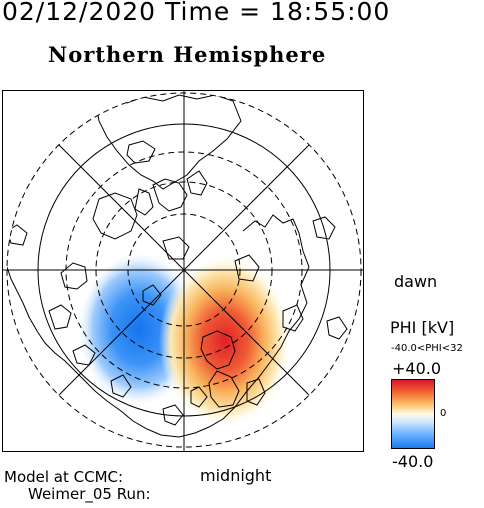  I want to click on midnight-label: midnight, so click(236, 475).